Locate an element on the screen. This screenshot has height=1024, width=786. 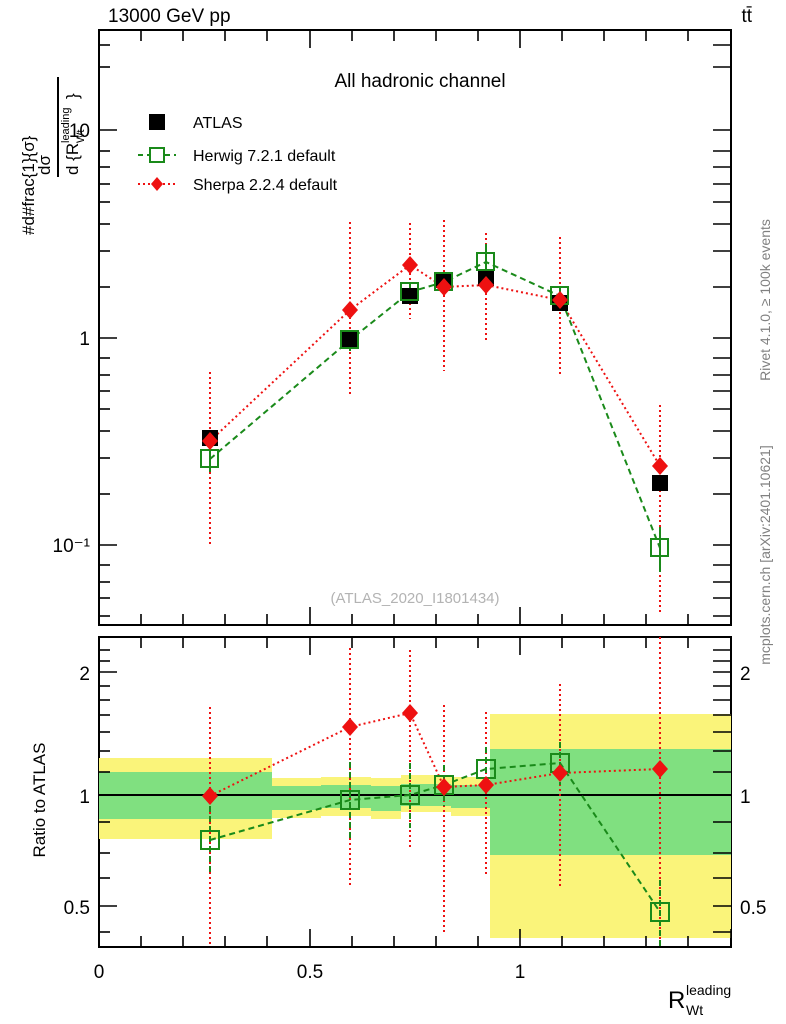
ratio-ytick-right-2: 2 is located at coordinates (745, 674).